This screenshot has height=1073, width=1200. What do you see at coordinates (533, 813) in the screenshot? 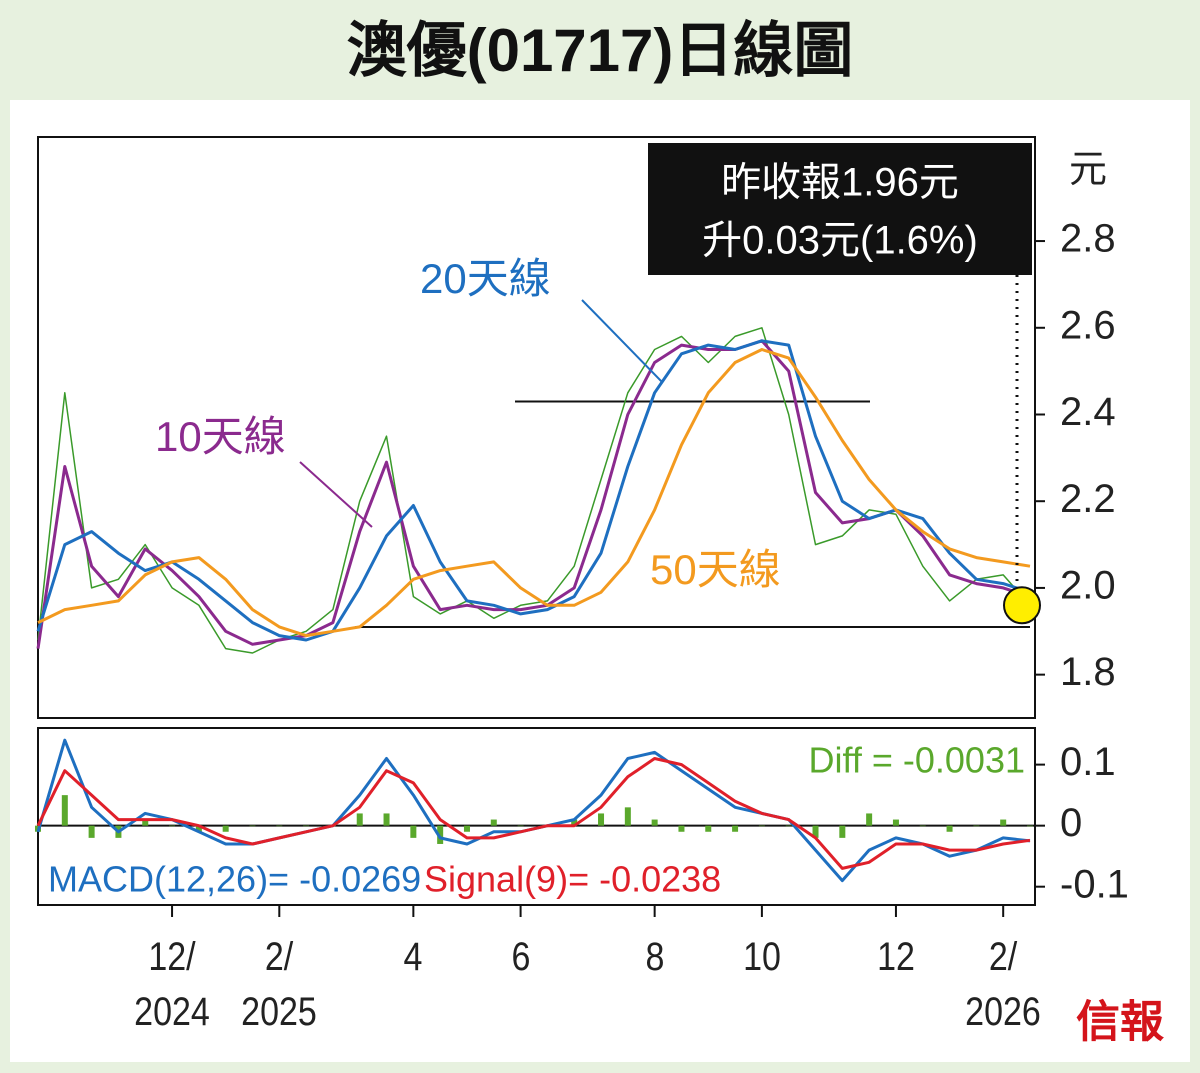
I see `series-line` at bounding box center [533, 813].